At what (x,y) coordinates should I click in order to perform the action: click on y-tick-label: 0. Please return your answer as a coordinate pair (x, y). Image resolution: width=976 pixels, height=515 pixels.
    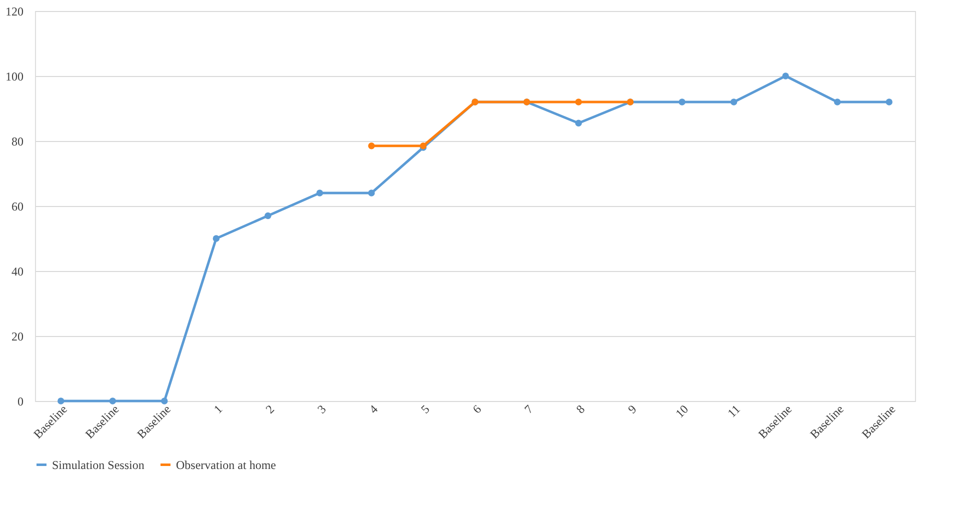
    Looking at the image, I should click on (21, 401).